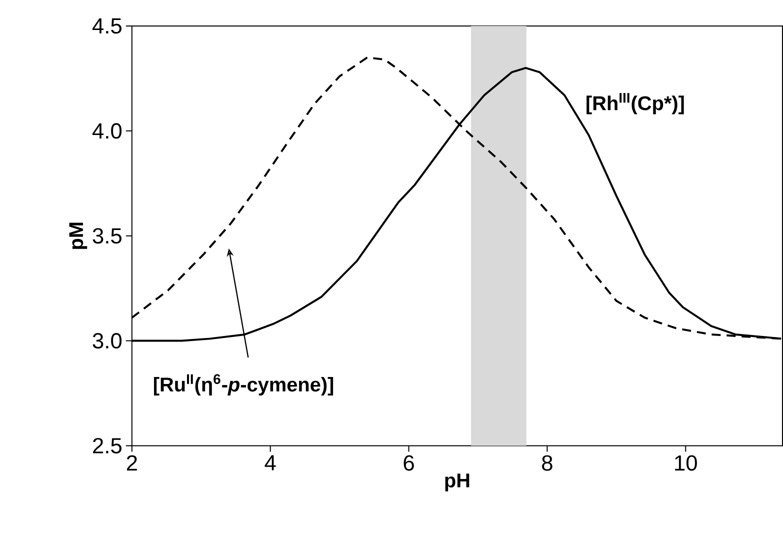  What do you see at coordinates (78, 236) in the screenshot?
I see `y-axis-title: pM` at bounding box center [78, 236].